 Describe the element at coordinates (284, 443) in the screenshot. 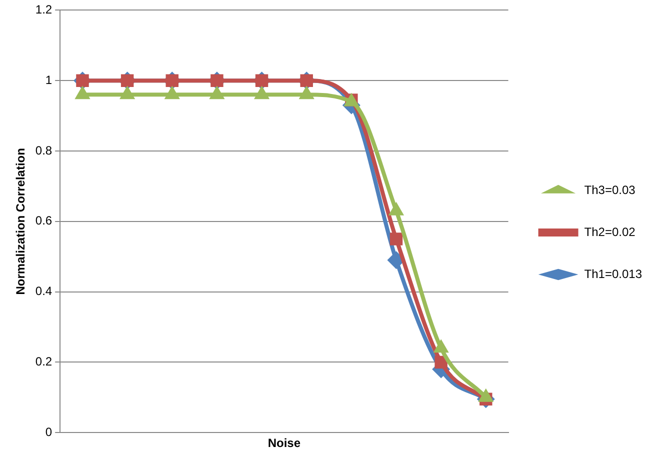

I see `x-axis-title: Noise` at that location.